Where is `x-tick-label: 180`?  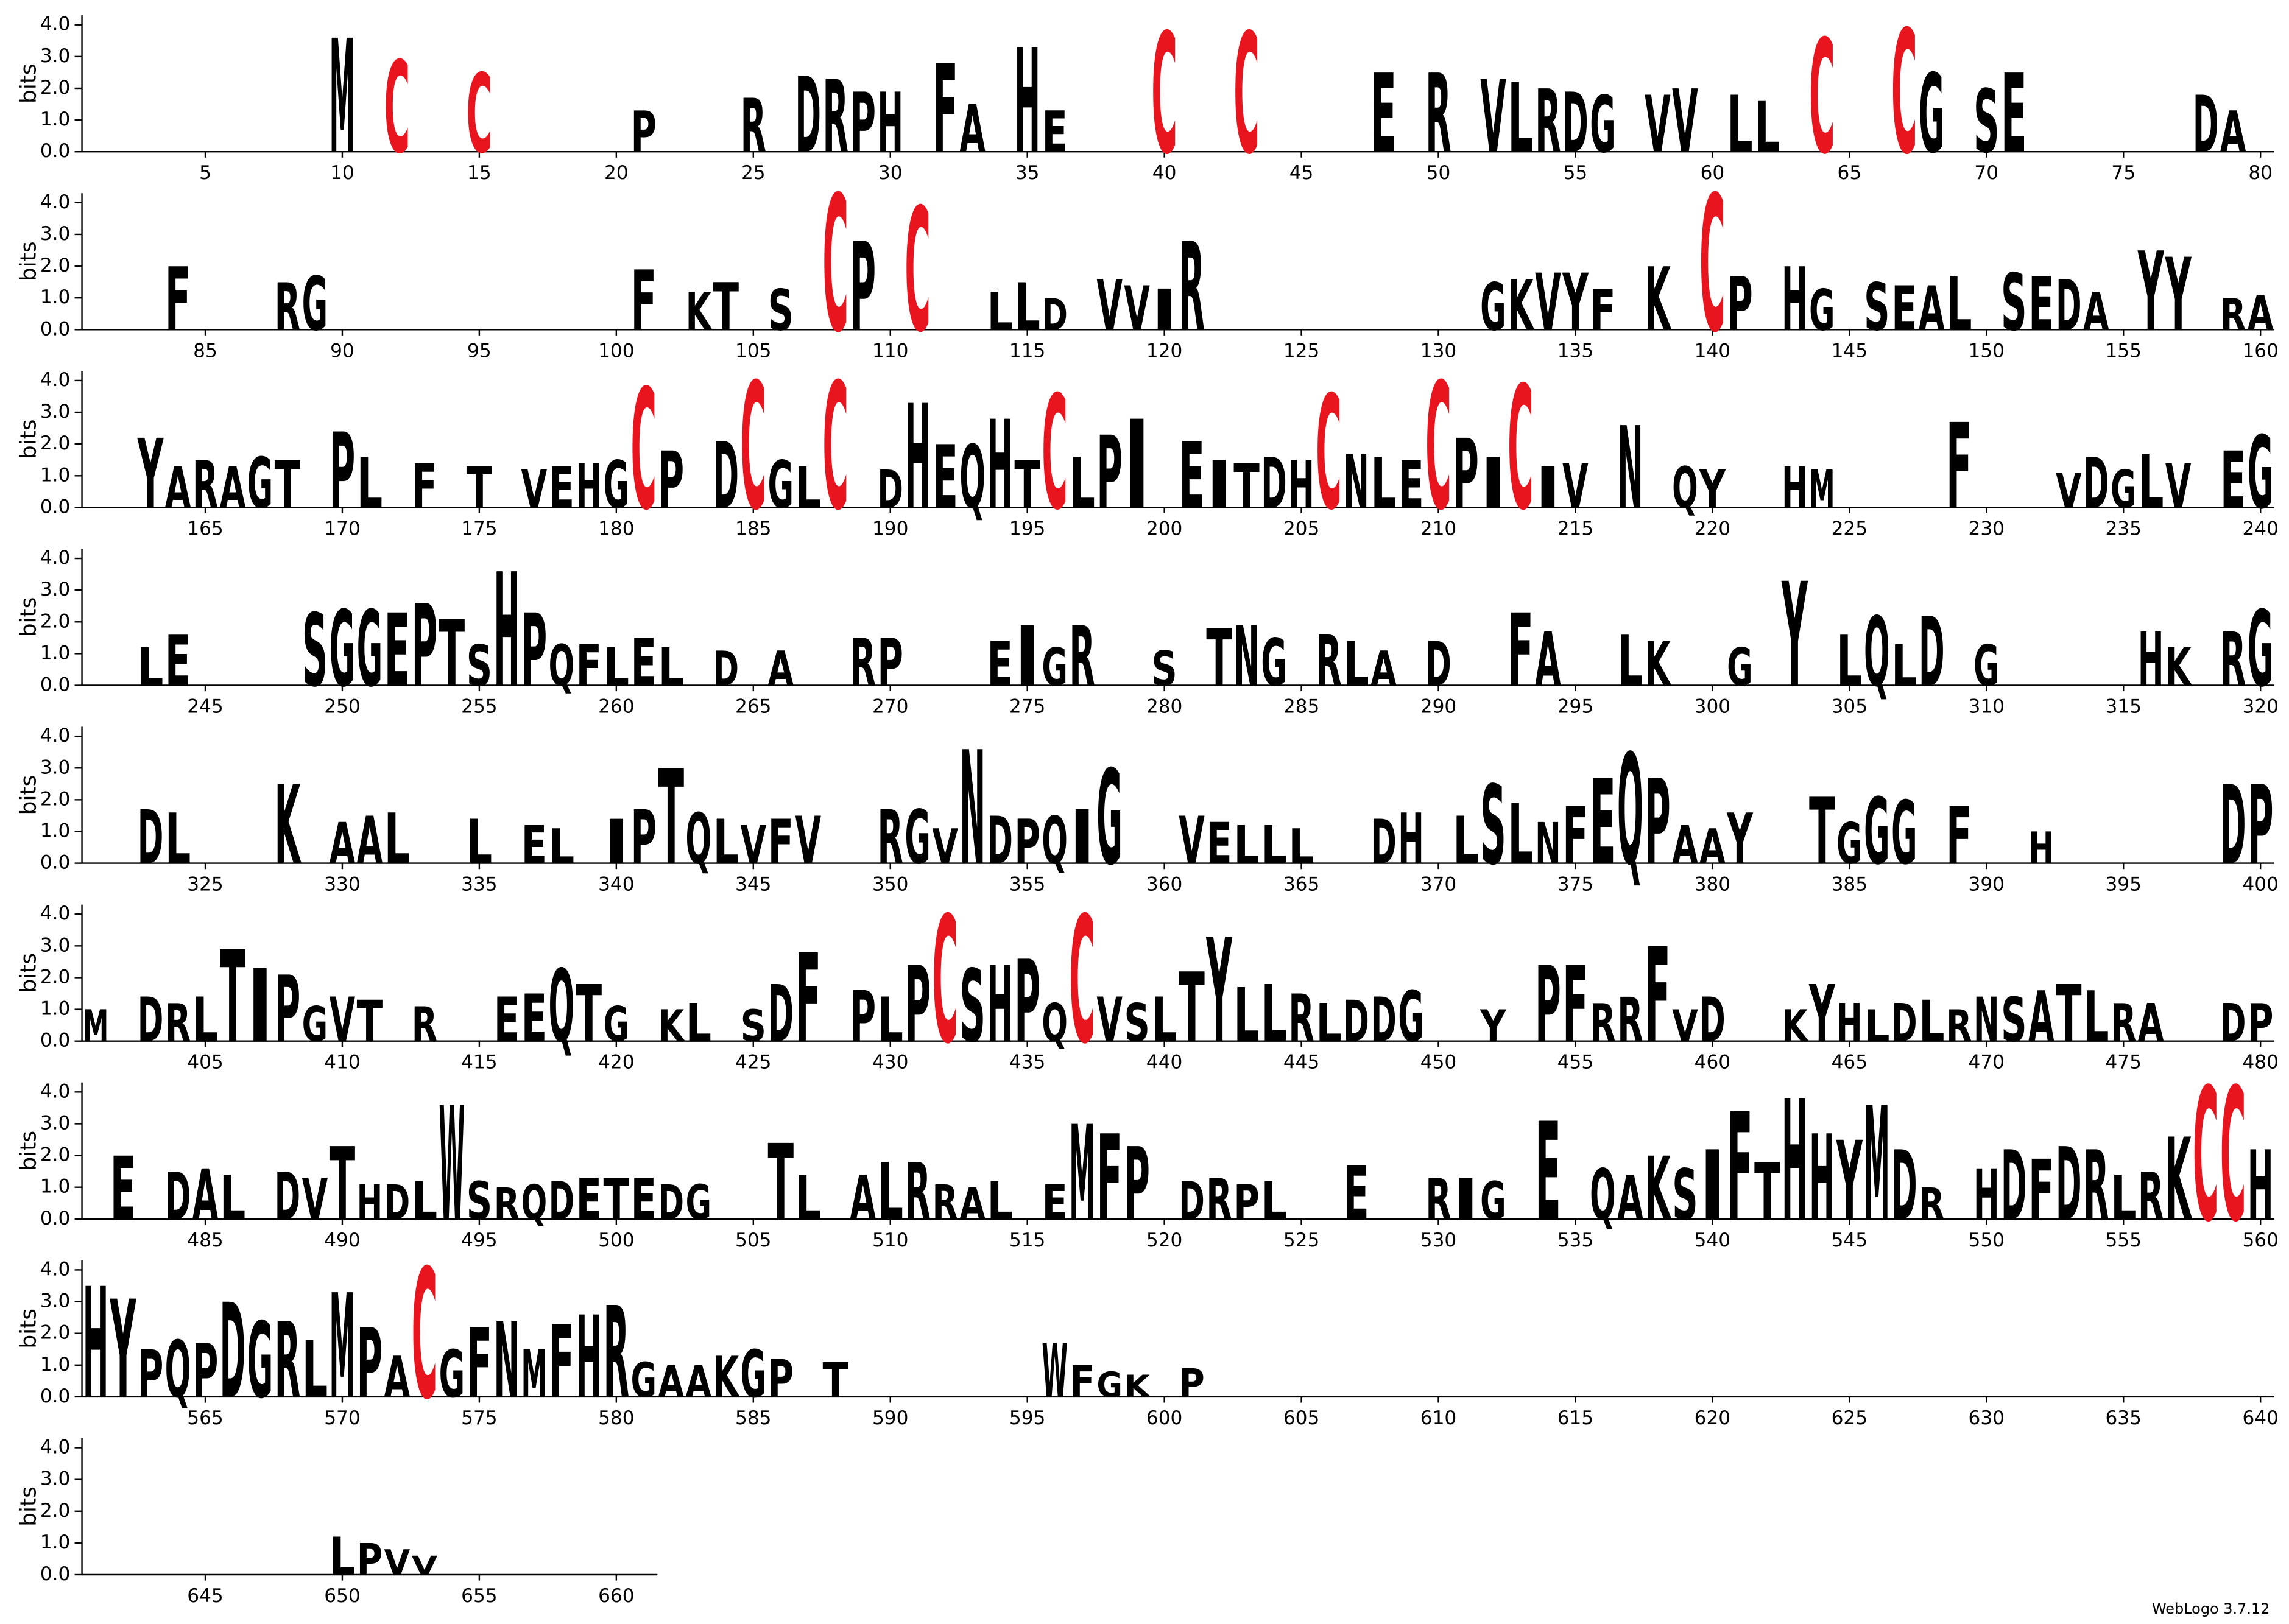
x-tick-label: 180 is located at coordinates (616, 529).